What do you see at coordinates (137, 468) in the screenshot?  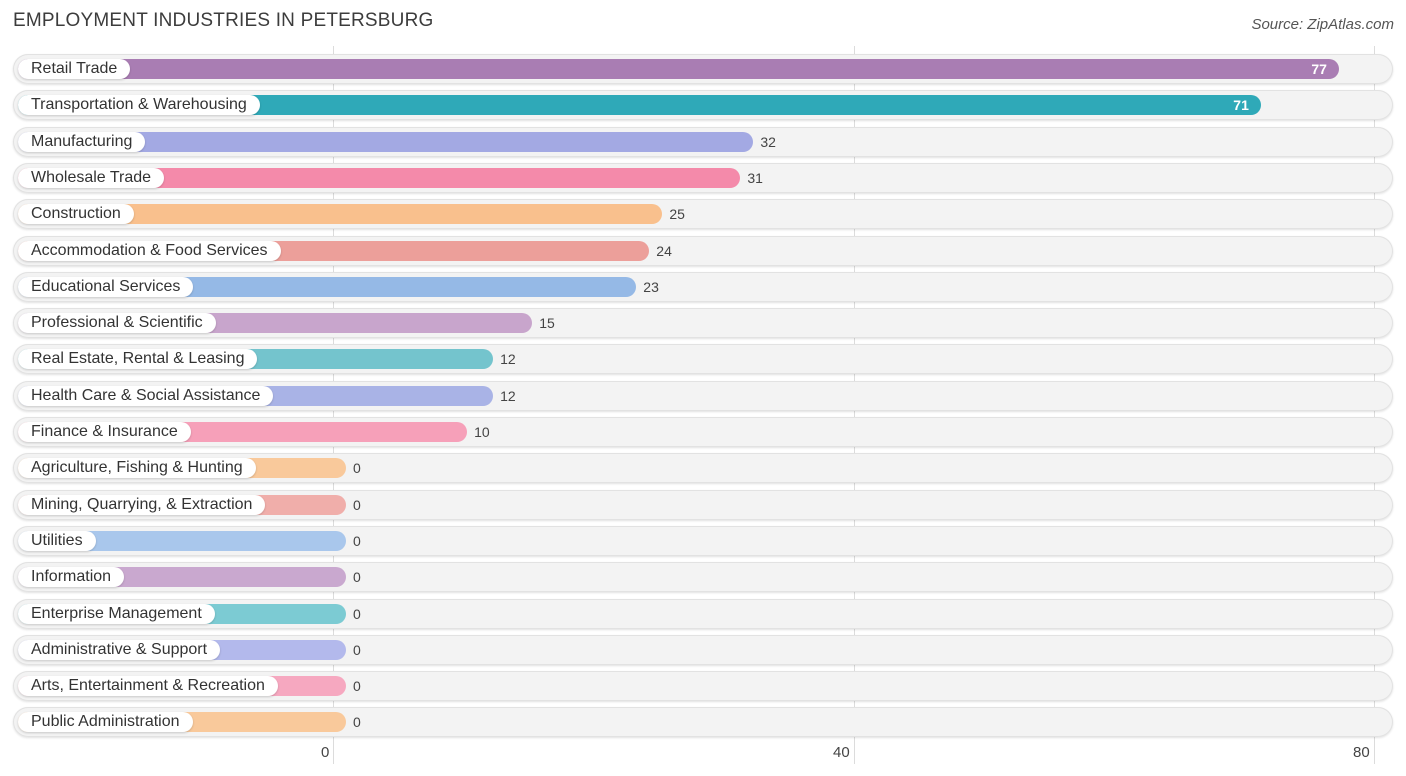 I see `category-label: Agriculture, Fishing & Hunting` at bounding box center [137, 468].